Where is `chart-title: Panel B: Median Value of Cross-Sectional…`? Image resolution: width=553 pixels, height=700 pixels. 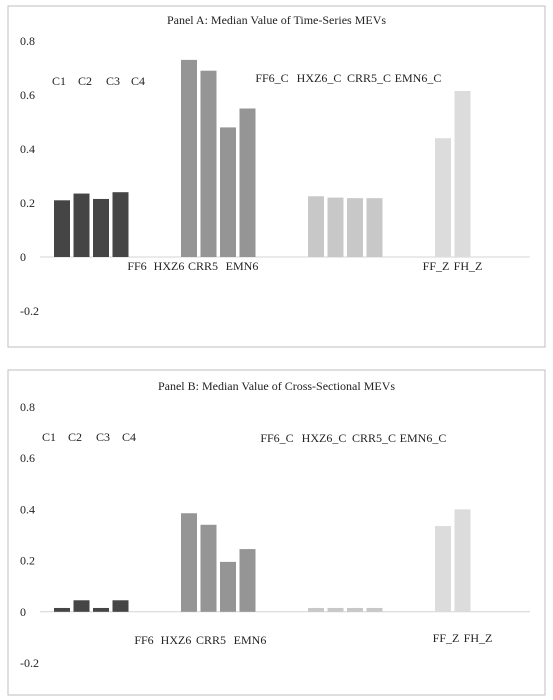
chart-title: Panel B: Median Value of Cross-Sectional… is located at coordinates (276, 386).